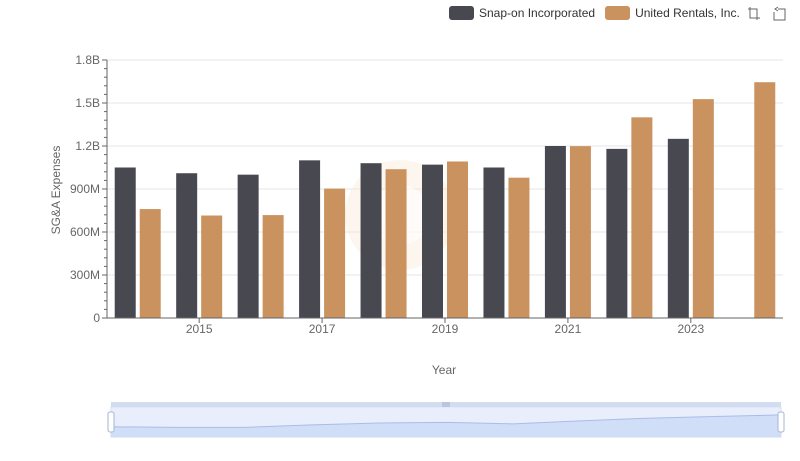 Image resolution: width=800 pixels, height=461 pixels. I want to click on bar-united-rentals-2015, so click(212, 266).